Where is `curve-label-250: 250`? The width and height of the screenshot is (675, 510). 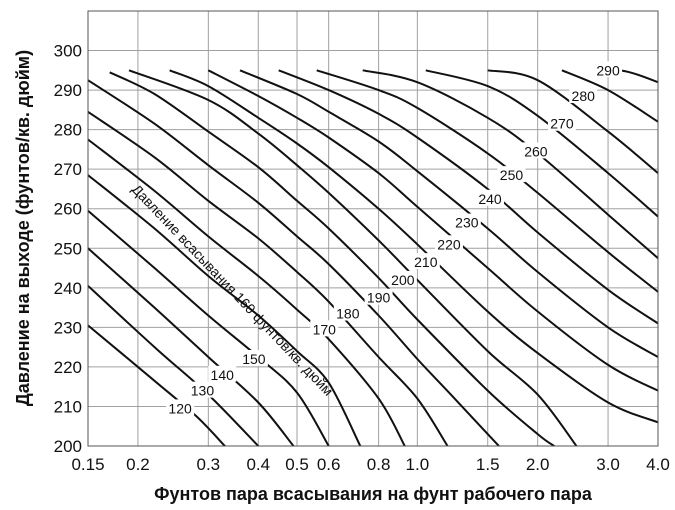 curve-label-250: 250 is located at coordinates (512, 175).